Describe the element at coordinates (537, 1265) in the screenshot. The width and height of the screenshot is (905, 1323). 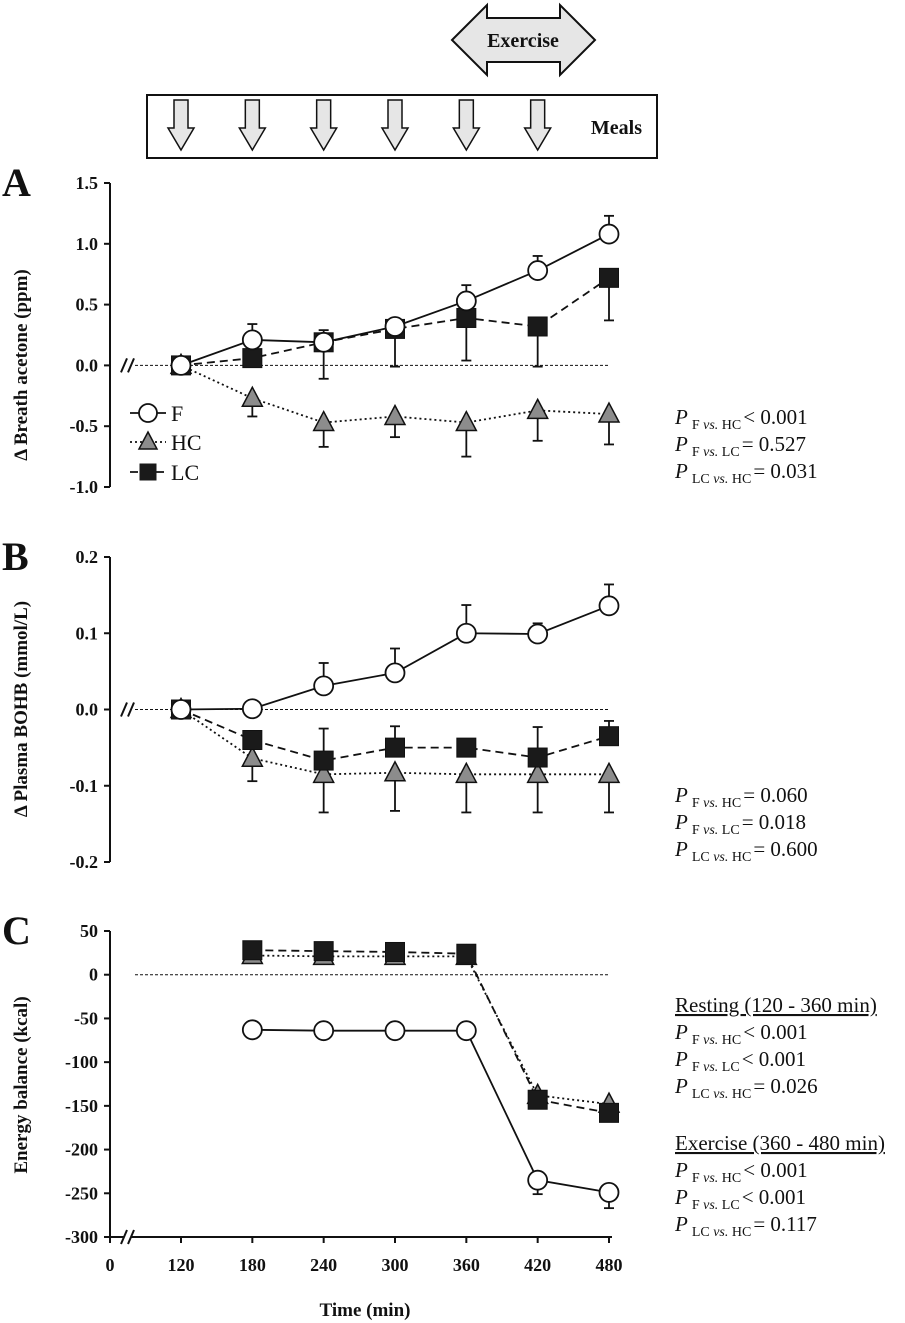
I see `x-tick-label: 420` at that location.